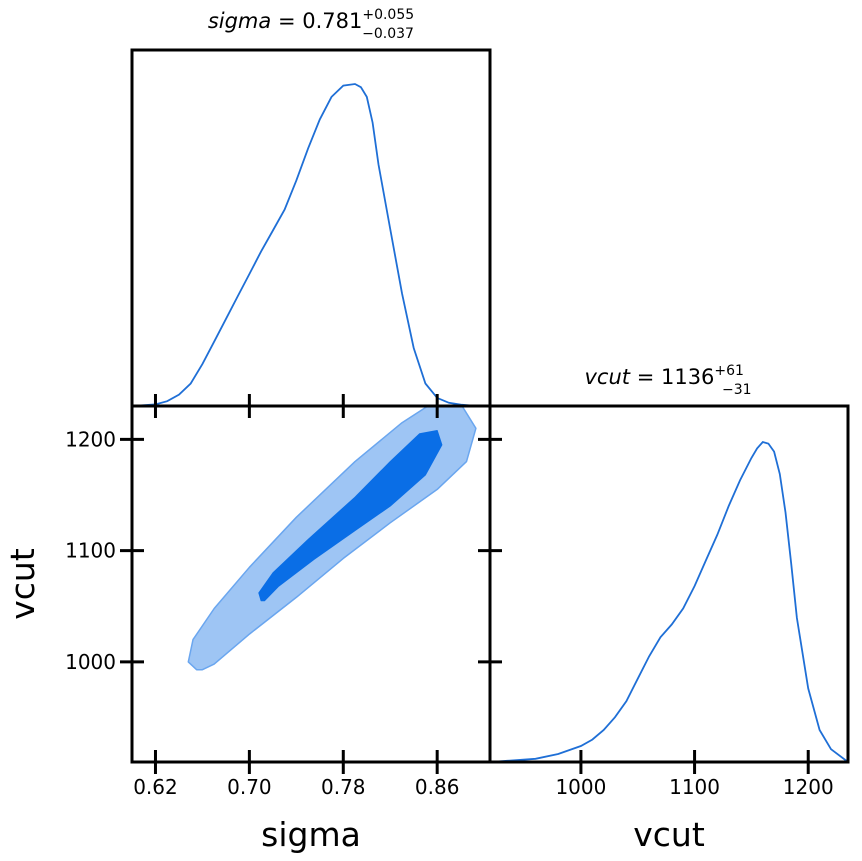  I want to click on contour-inner-level, so click(350, 516).